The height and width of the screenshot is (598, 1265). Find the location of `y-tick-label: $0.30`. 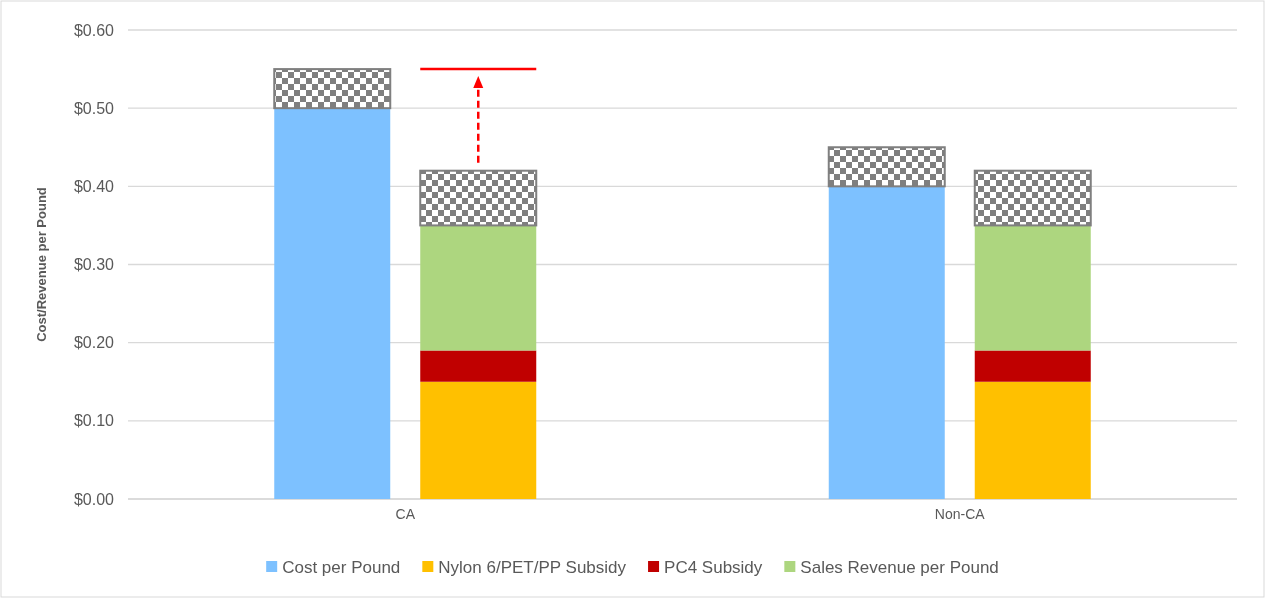

y-tick-label: $0.30 is located at coordinates (94, 265).